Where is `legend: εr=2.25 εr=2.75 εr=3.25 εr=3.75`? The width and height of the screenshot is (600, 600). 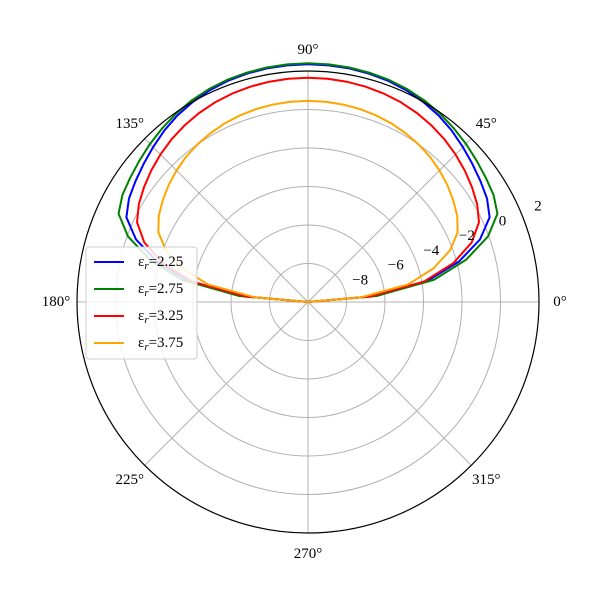
legend: εr=2.25 εr=2.75 εr=3.25 εr=3.75 is located at coordinates (141, 303).